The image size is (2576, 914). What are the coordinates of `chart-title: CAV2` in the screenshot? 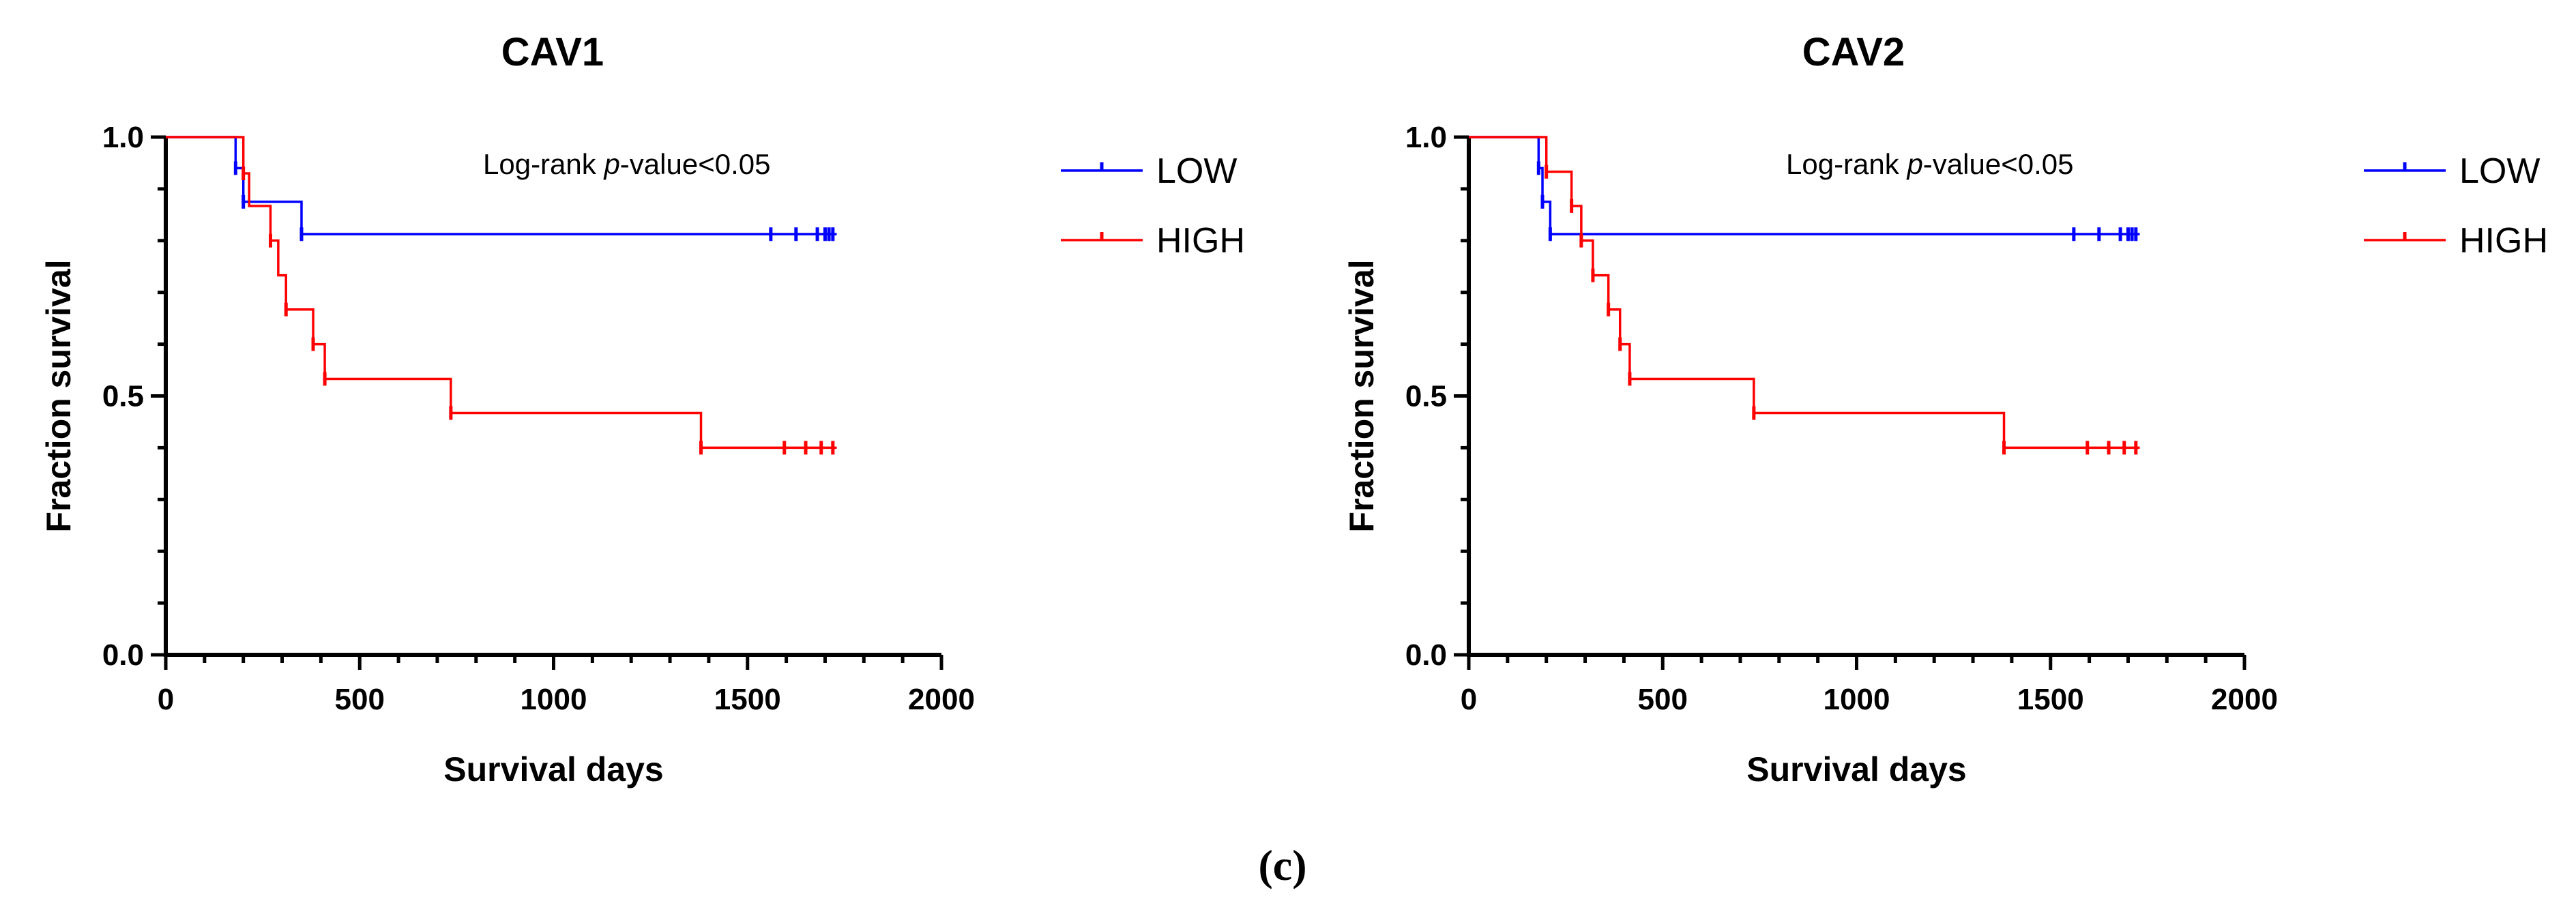 It's located at (1853, 52).